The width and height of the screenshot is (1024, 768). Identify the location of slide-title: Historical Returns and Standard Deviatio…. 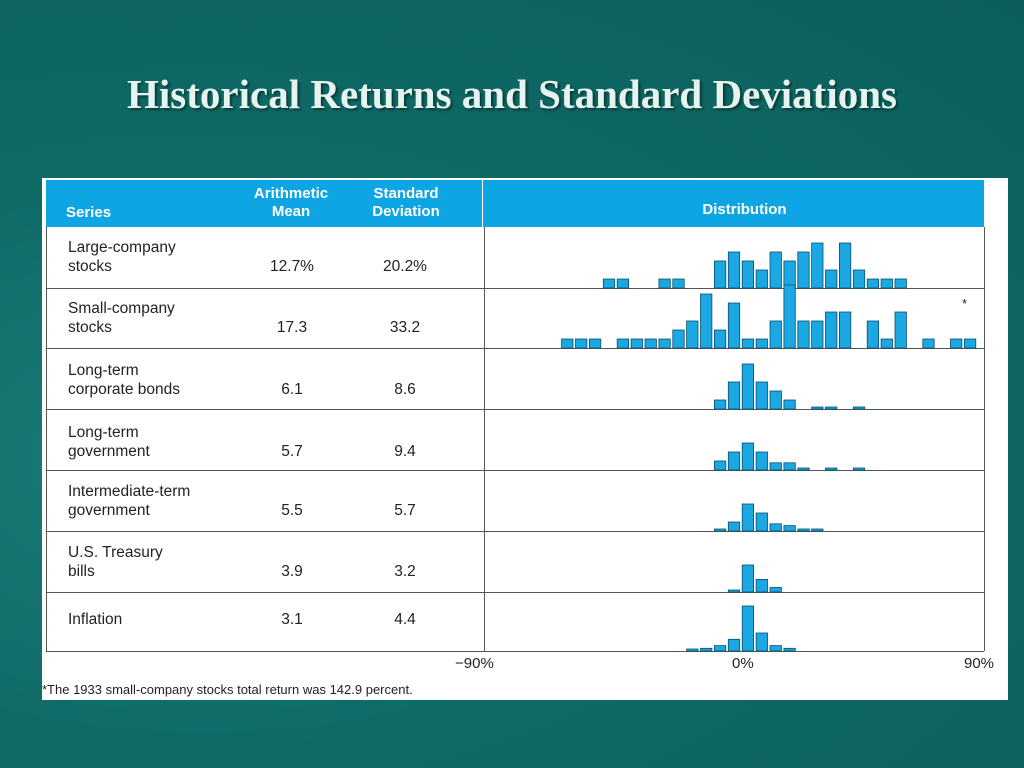
(512, 94).